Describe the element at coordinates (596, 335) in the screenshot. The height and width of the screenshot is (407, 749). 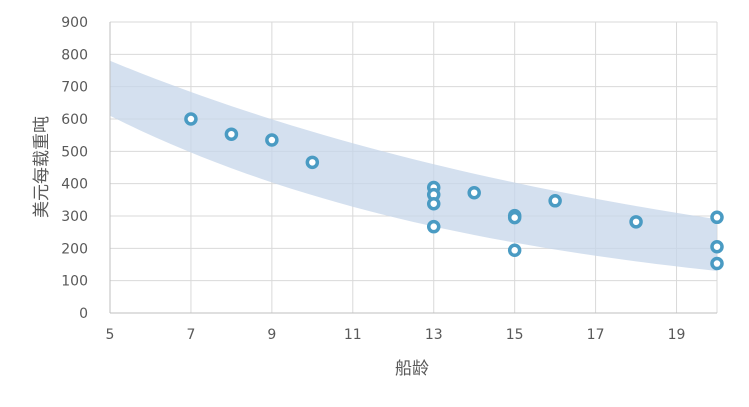
I see `x-tick-label: 17` at that location.